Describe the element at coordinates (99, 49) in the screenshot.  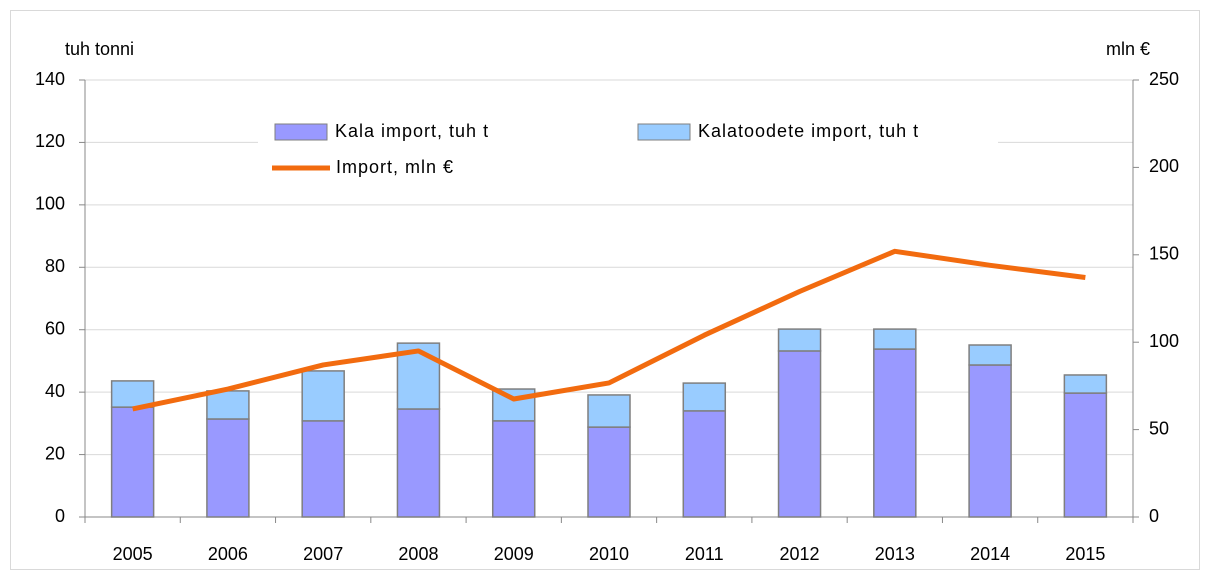
I see `y-axis-label: tuh tonni` at that location.